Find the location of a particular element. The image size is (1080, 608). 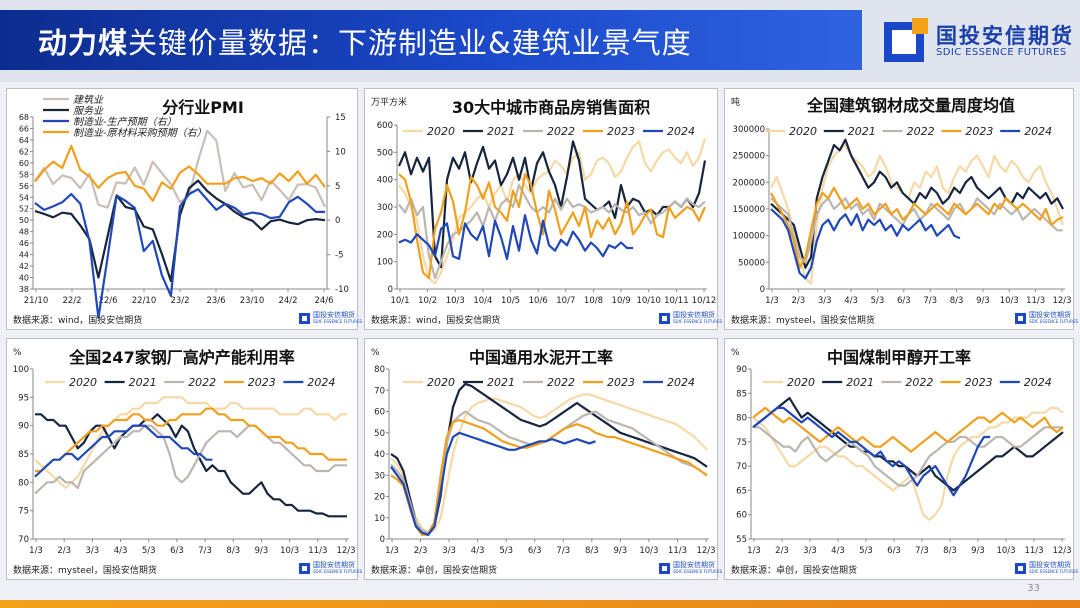

x-tick-label: 5/3 is located at coordinates (506, 551).